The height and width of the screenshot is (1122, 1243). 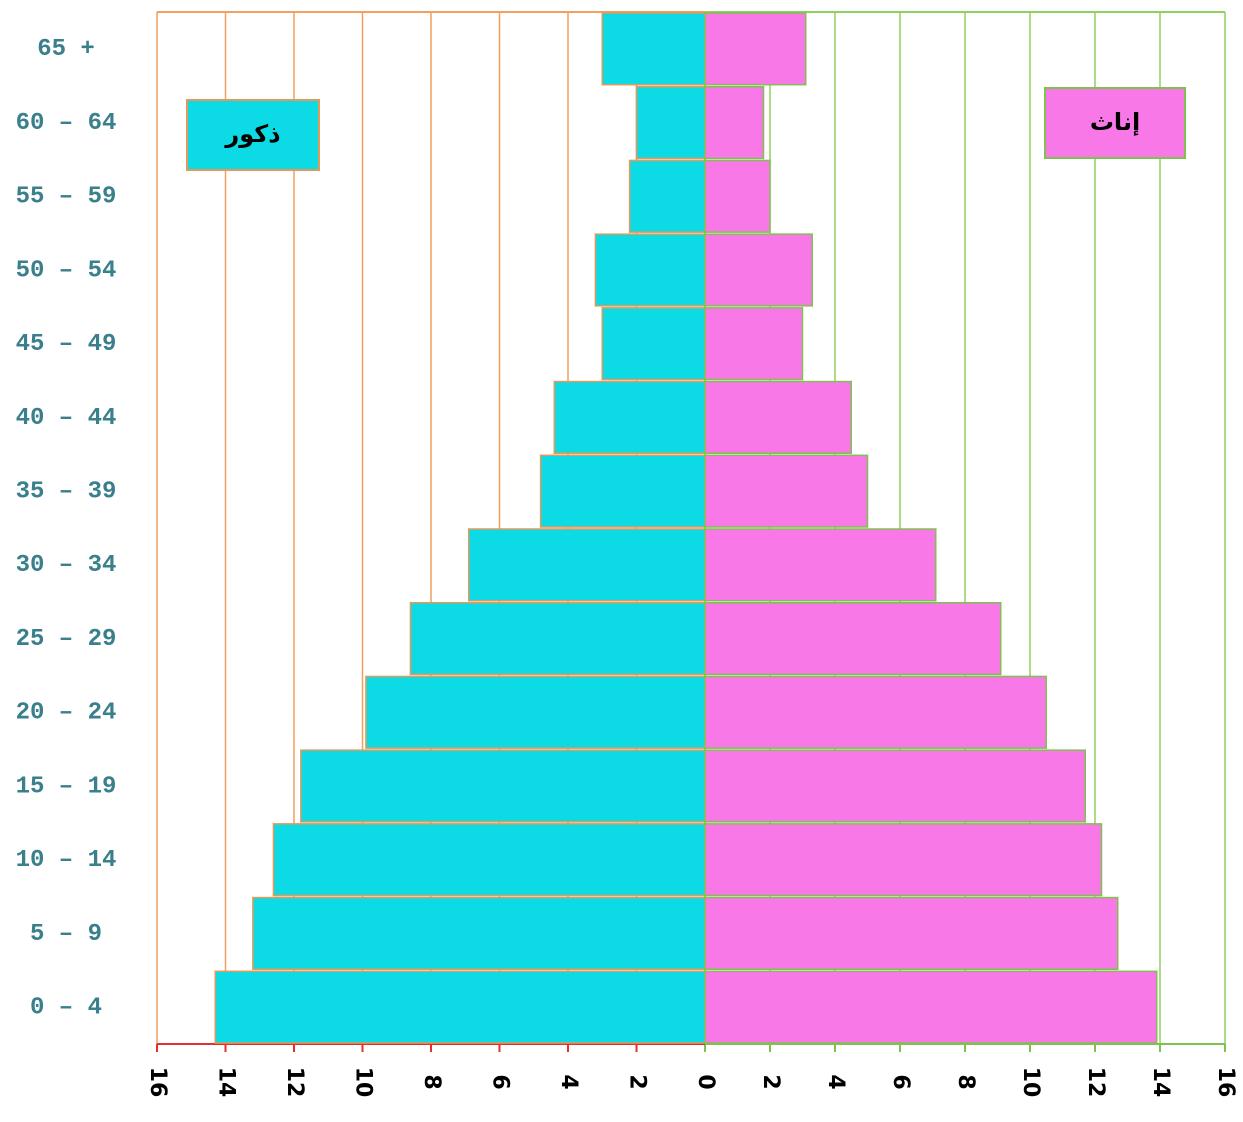 I want to click on y-tick-label: 40 – 44, so click(x=66, y=418).